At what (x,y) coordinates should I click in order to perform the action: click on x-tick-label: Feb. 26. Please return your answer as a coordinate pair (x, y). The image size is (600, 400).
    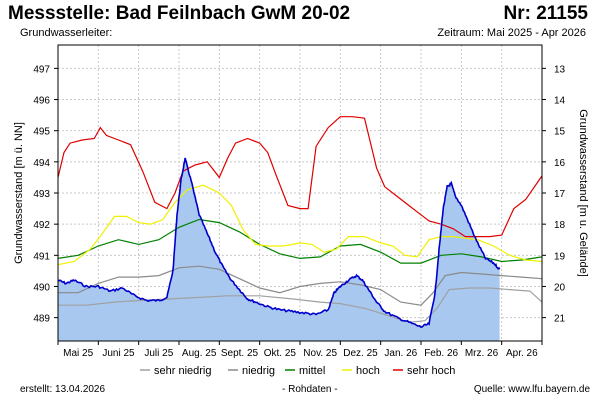
    Looking at the image, I should click on (441, 353).